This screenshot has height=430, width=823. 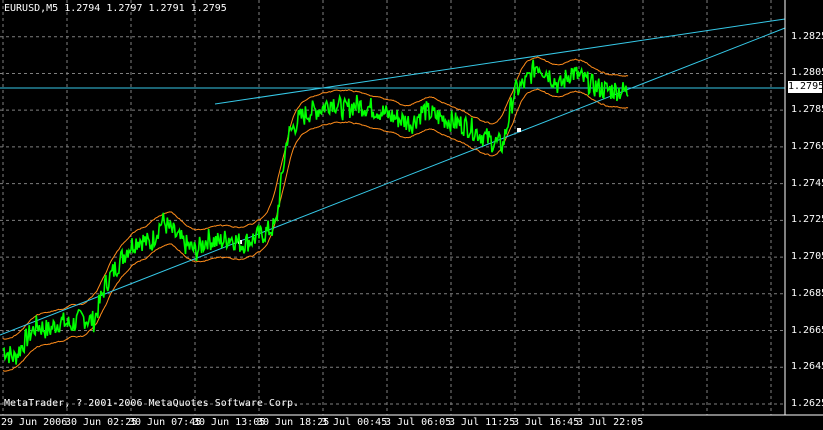 I want to click on current-price-badge: 1.2795, so click(x=805, y=87).